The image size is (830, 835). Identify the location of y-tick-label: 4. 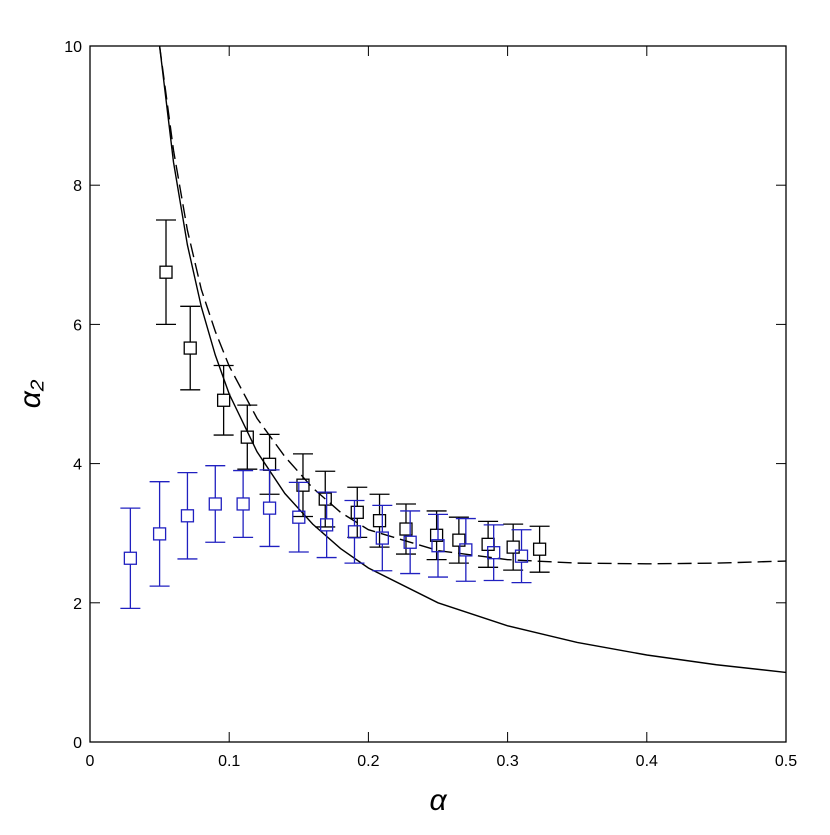
(77, 465).